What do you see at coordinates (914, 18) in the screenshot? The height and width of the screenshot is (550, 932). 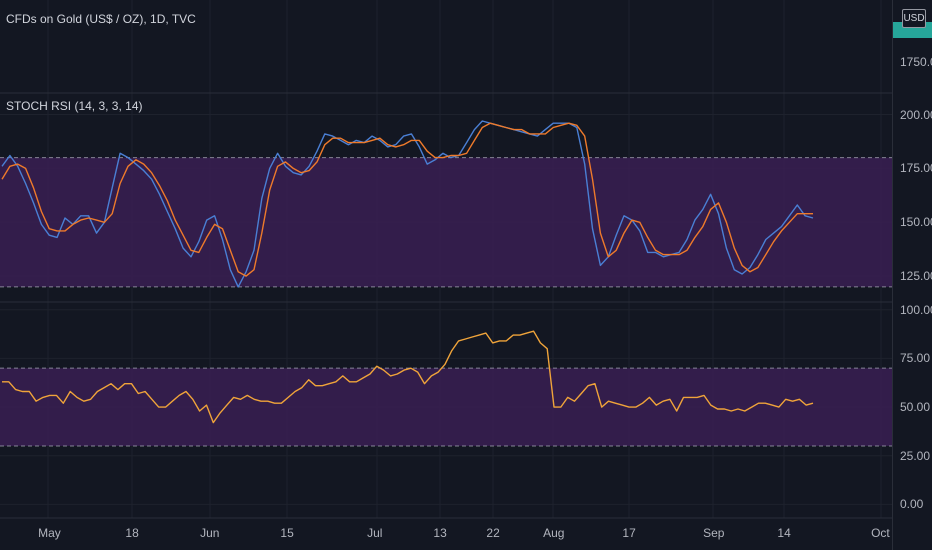 I see `currency-badge: USD` at bounding box center [914, 18].